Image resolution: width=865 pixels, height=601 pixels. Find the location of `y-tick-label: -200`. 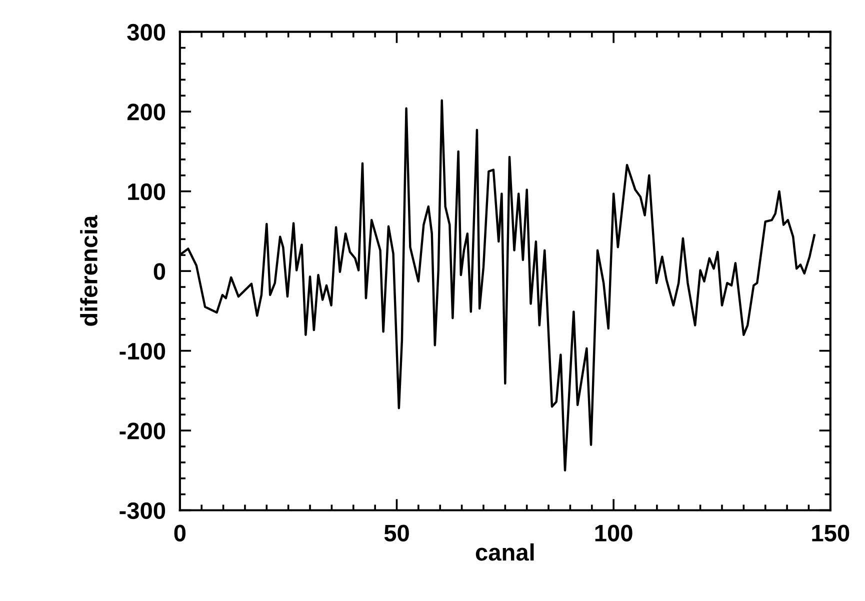

y-tick-label: -200 is located at coordinates (143, 431).